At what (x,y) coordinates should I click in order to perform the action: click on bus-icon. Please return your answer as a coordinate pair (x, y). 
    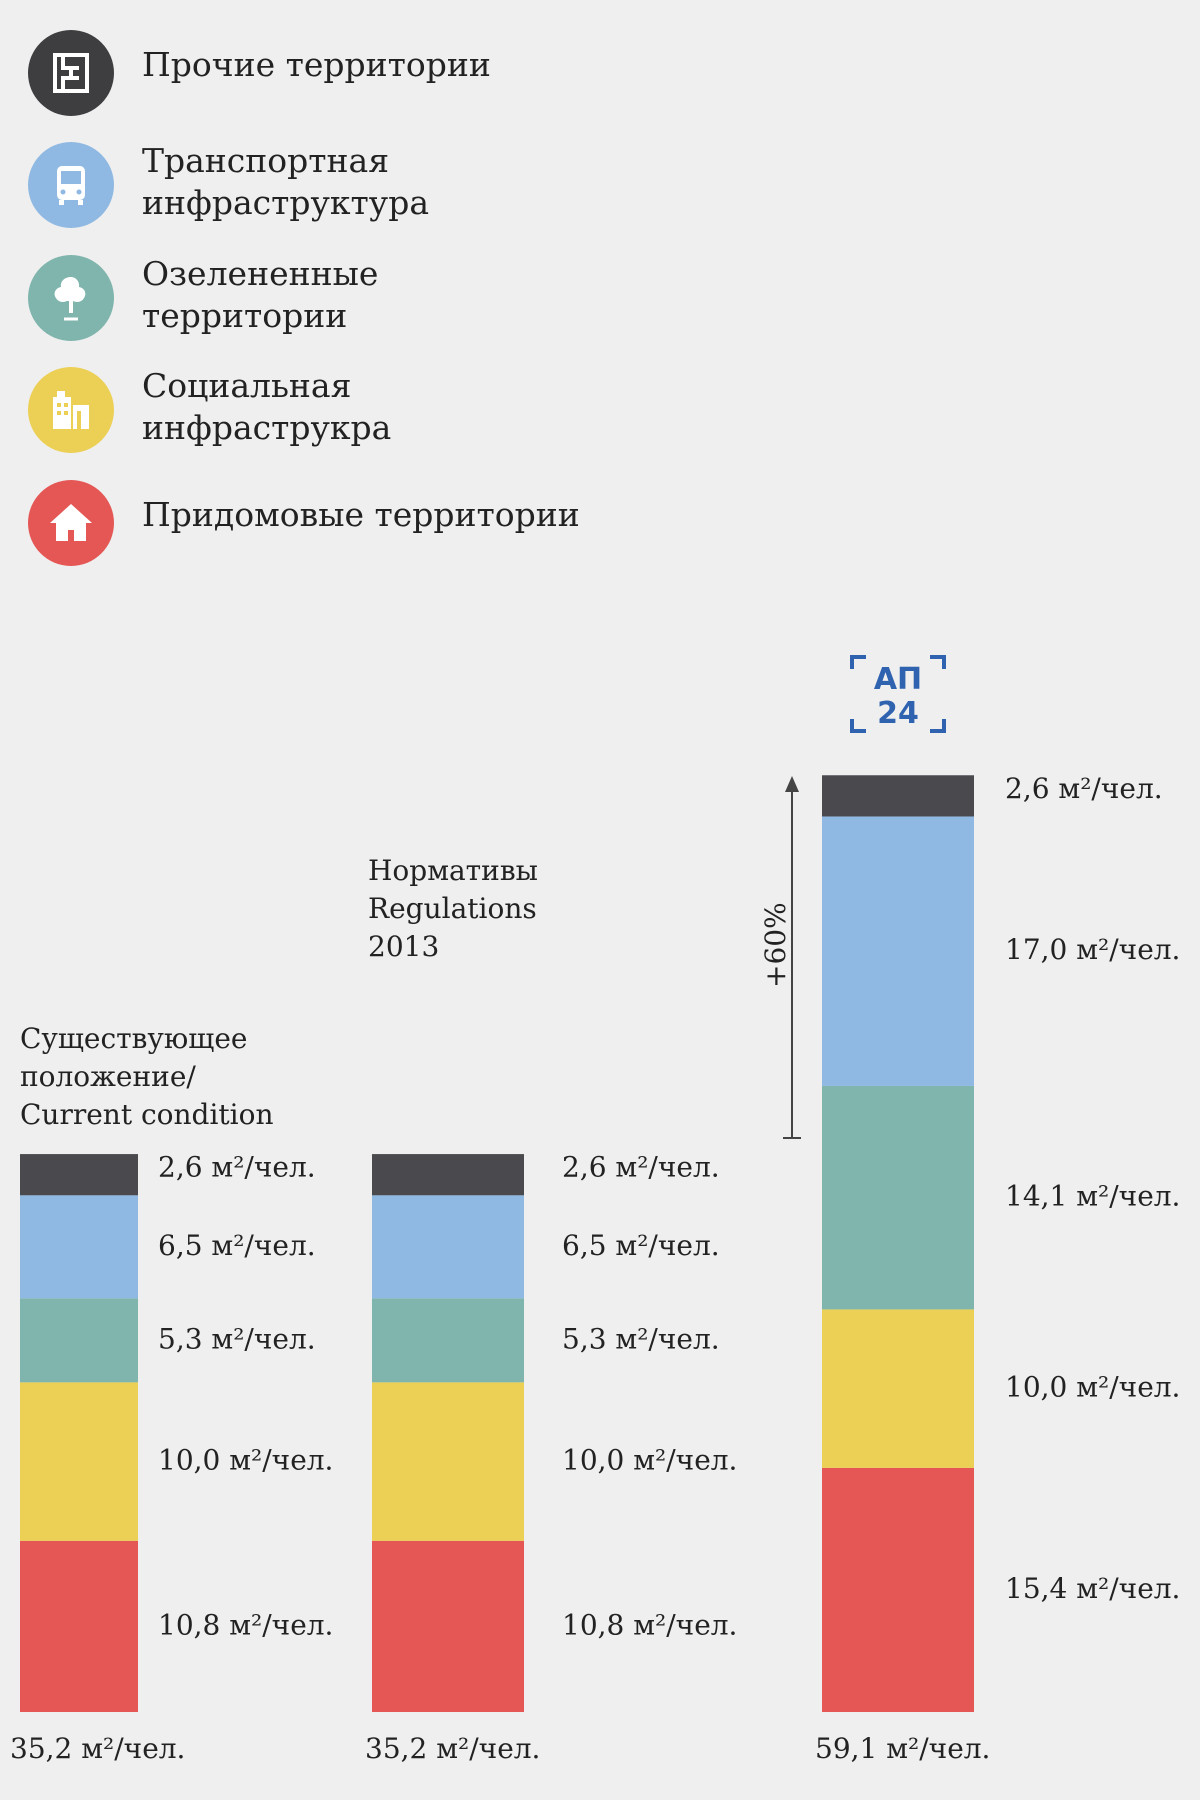
    Looking at the image, I should click on (71, 185).